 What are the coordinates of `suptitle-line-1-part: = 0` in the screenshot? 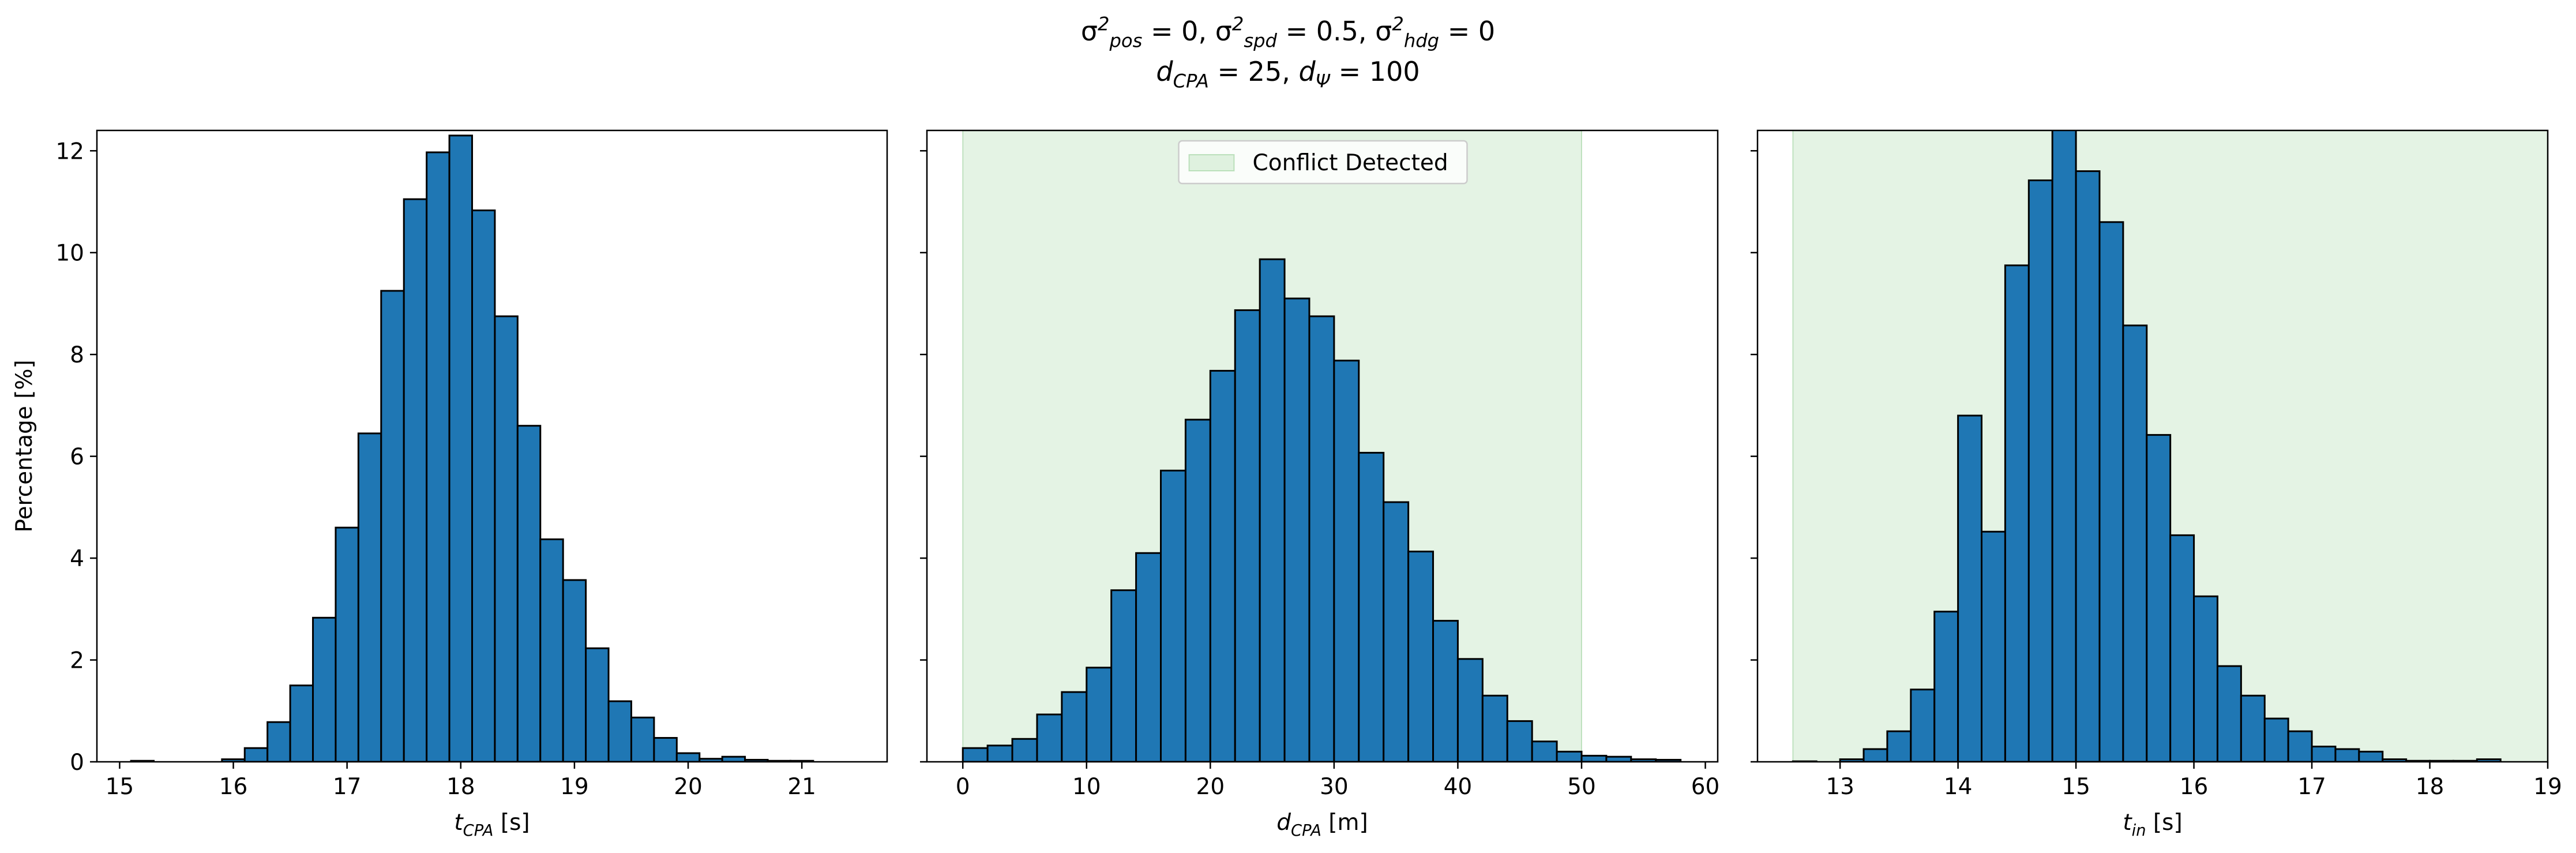 It's located at (1467, 31).